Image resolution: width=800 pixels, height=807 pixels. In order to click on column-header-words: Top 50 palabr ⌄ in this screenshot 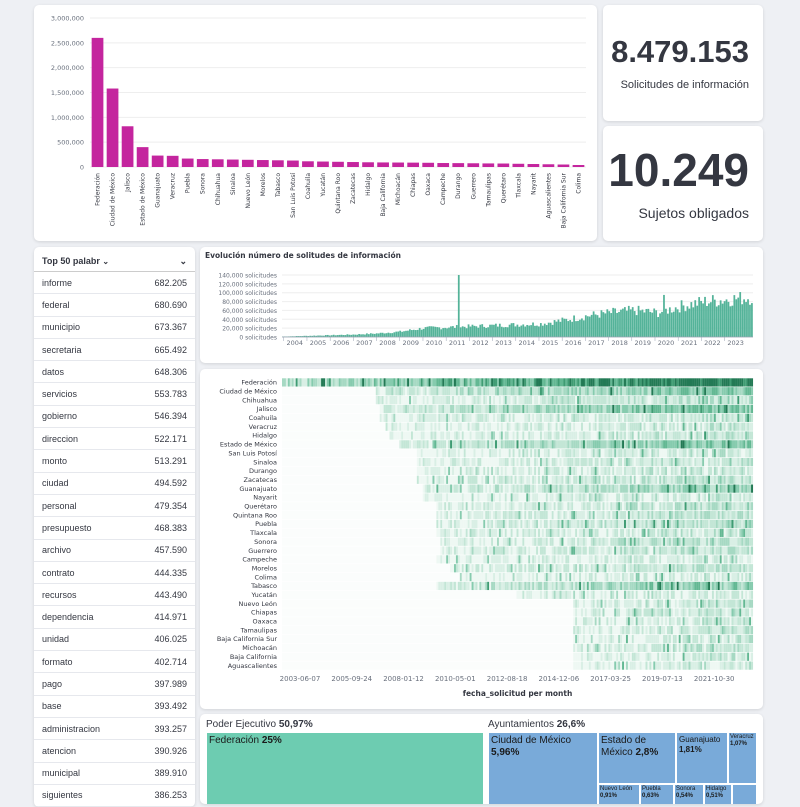, I will do `click(75, 261)`.